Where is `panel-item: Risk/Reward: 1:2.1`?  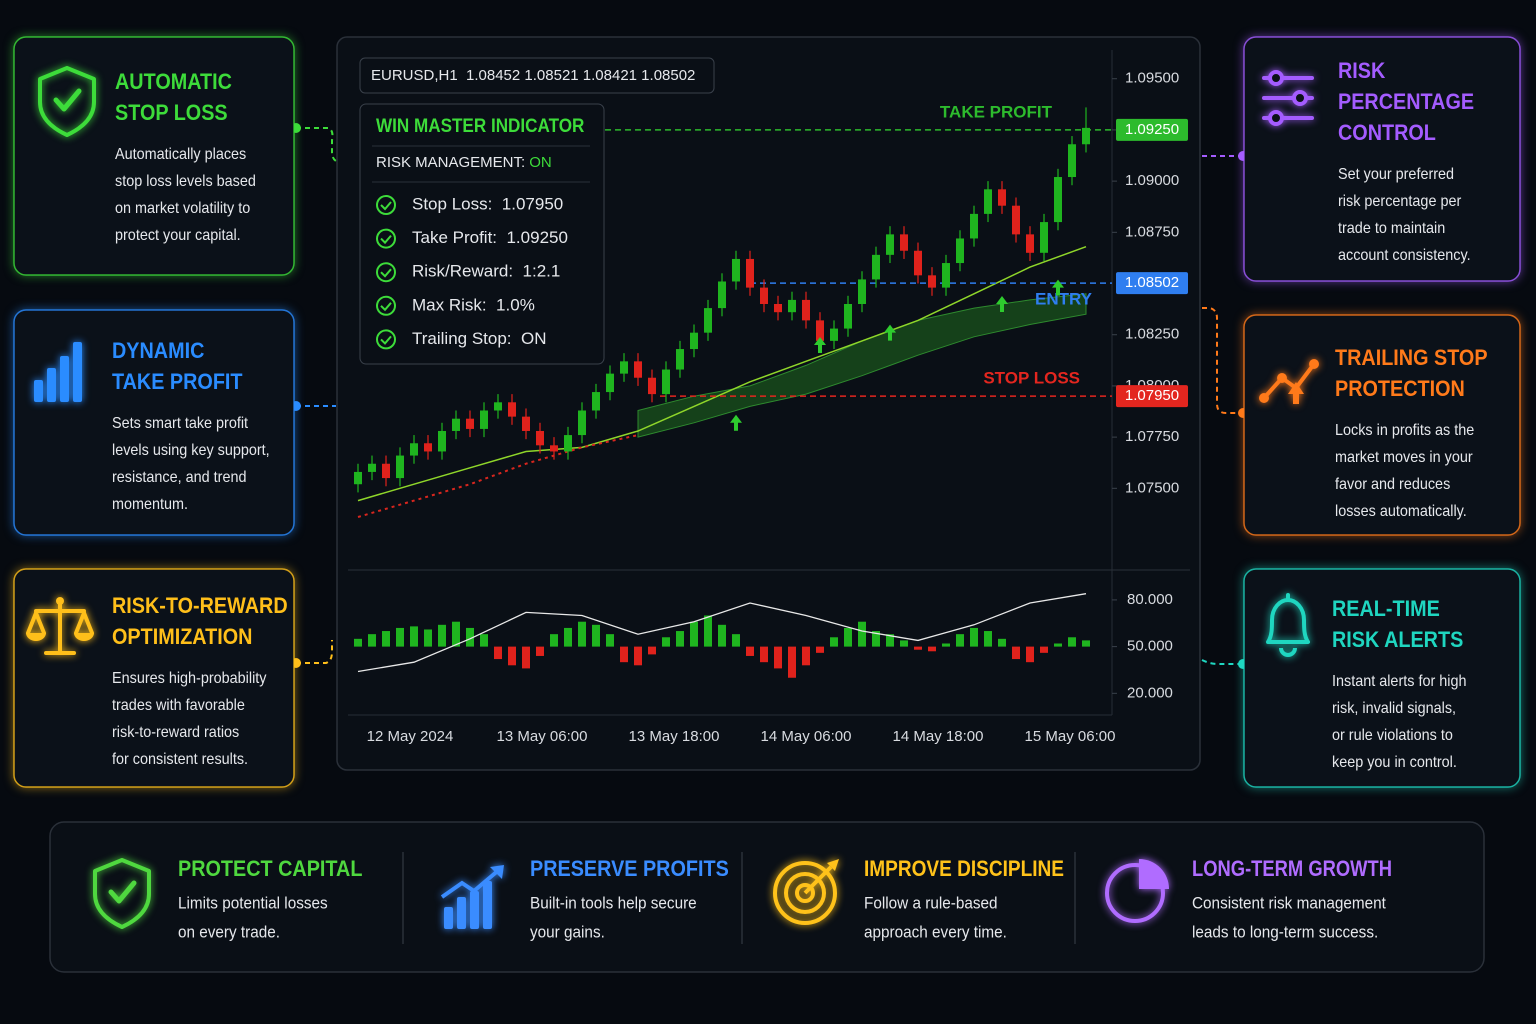
panel-item: Risk/Reward: 1:2.1 is located at coordinates (486, 271).